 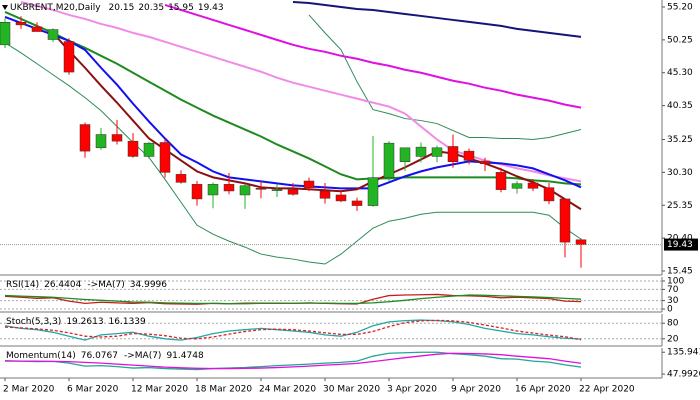 What do you see at coordinates (211, 8) in the screenshot?
I see `ohlc-value: 19.43` at bounding box center [211, 8].